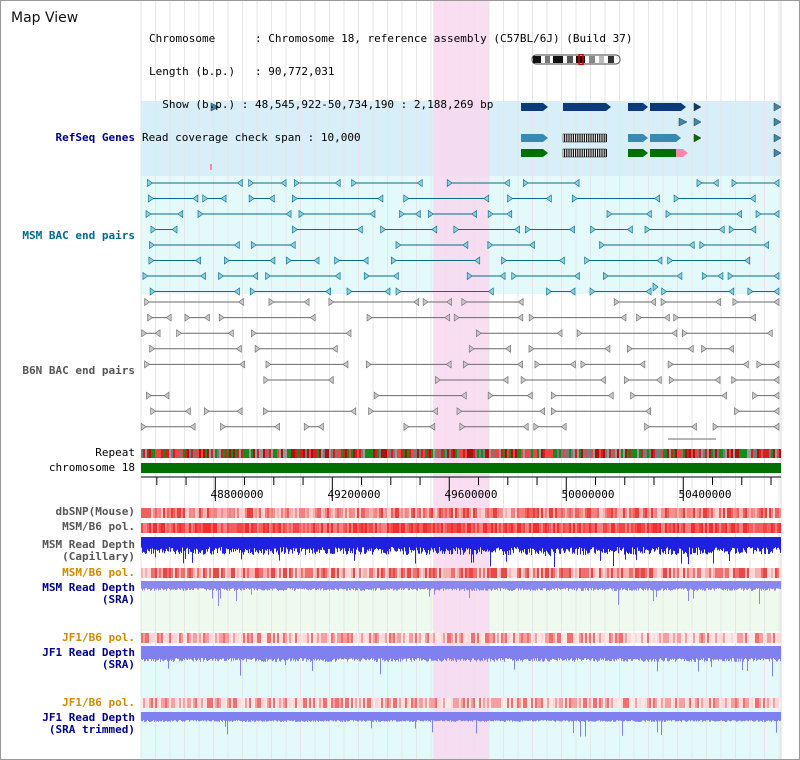  Describe the element at coordinates (461, 237) in the screenshot. I see `msm-bac-pairs` at that location.